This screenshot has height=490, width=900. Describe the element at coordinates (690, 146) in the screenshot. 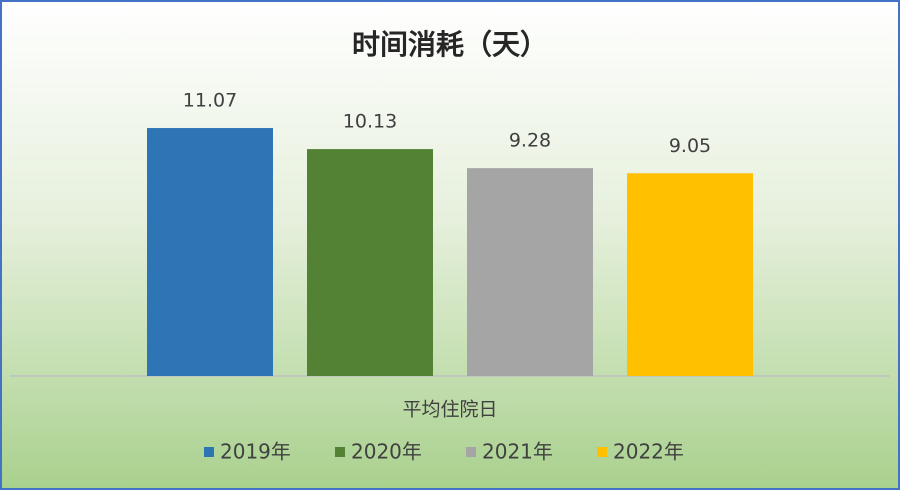

I see `value-label: 9.05` at that location.